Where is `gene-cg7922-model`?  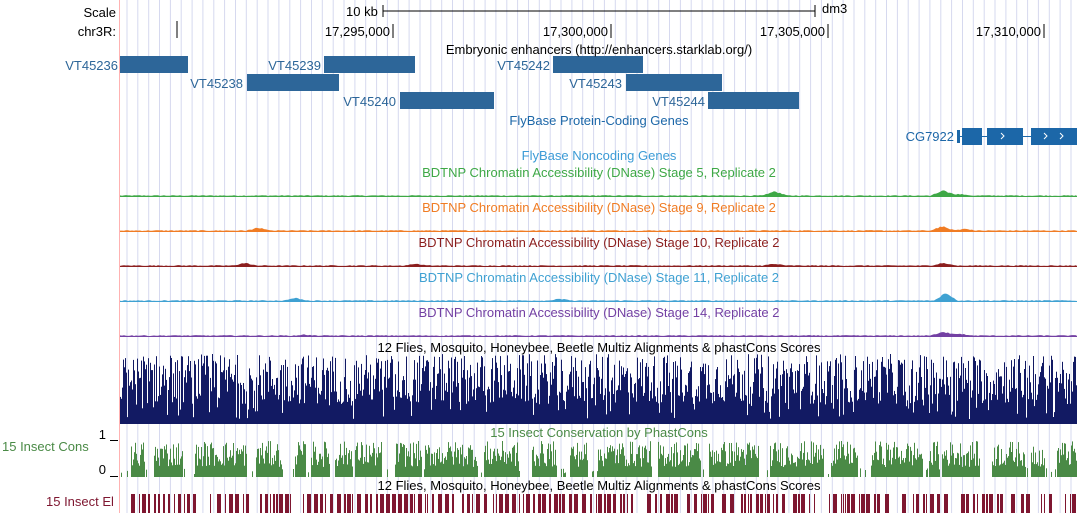
gene-cg7922-model is located at coordinates (1017, 136).